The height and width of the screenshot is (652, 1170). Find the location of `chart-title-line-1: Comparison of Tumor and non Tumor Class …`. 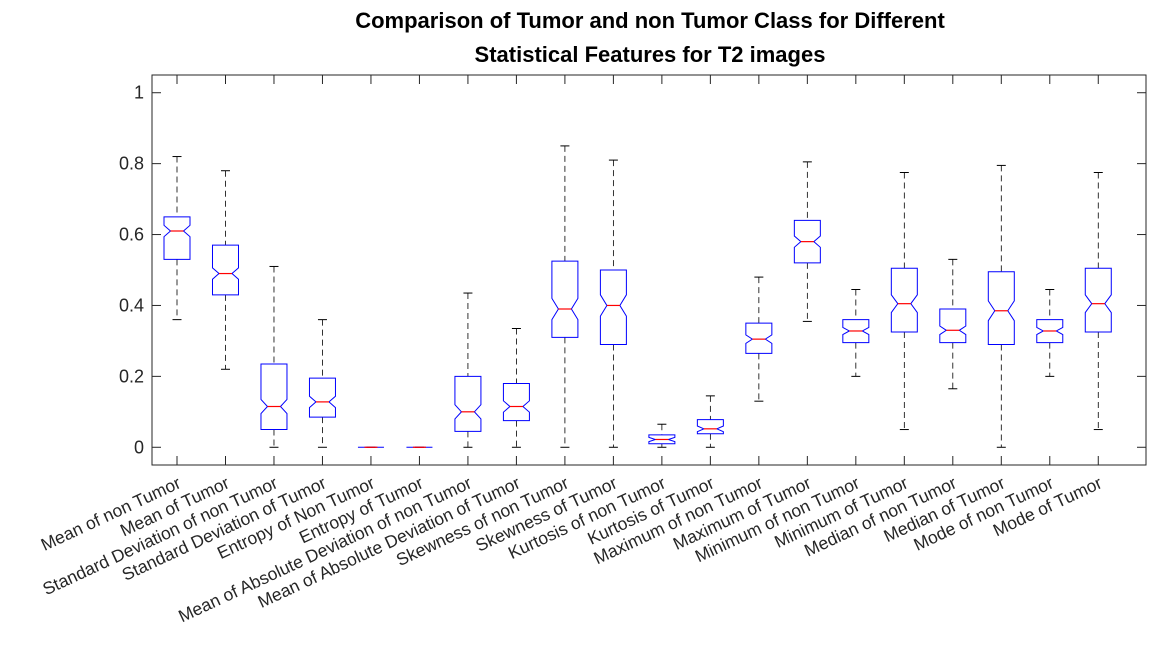

chart-title-line-1: Comparison of Tumor and non Tumor Class … is located at coordinates (650, 20).